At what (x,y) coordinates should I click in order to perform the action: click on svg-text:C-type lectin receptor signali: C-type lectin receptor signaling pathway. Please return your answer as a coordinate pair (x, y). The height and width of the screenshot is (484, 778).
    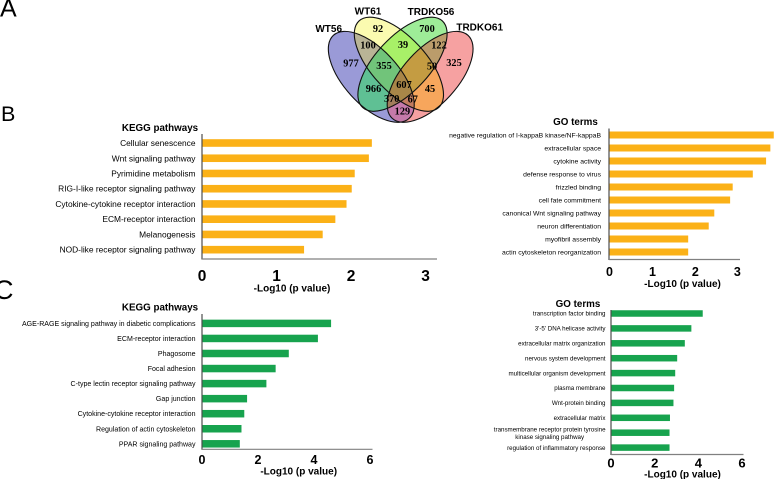
    Looking at the image, I should click on (133, 384).